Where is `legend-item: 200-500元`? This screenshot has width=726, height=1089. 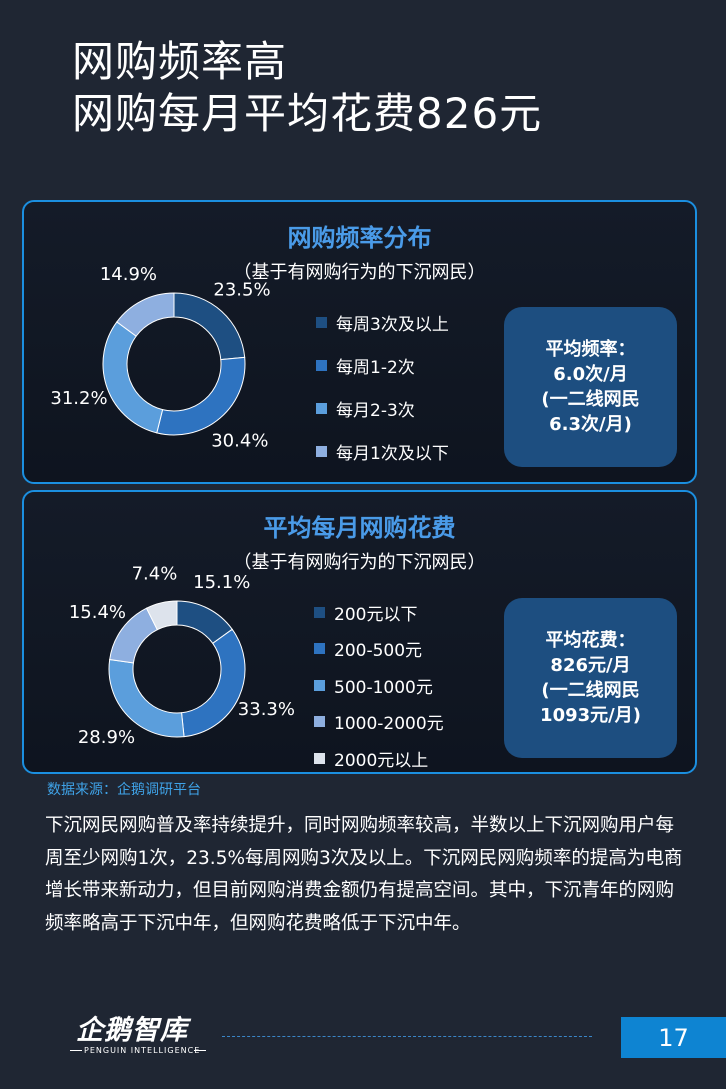 legend-item: 200-500元 is located at coordinates (379, 649).